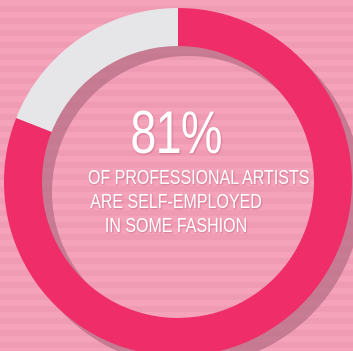  I want to click on caption-line-3: IN SOME FASHION, so click(176, 226).